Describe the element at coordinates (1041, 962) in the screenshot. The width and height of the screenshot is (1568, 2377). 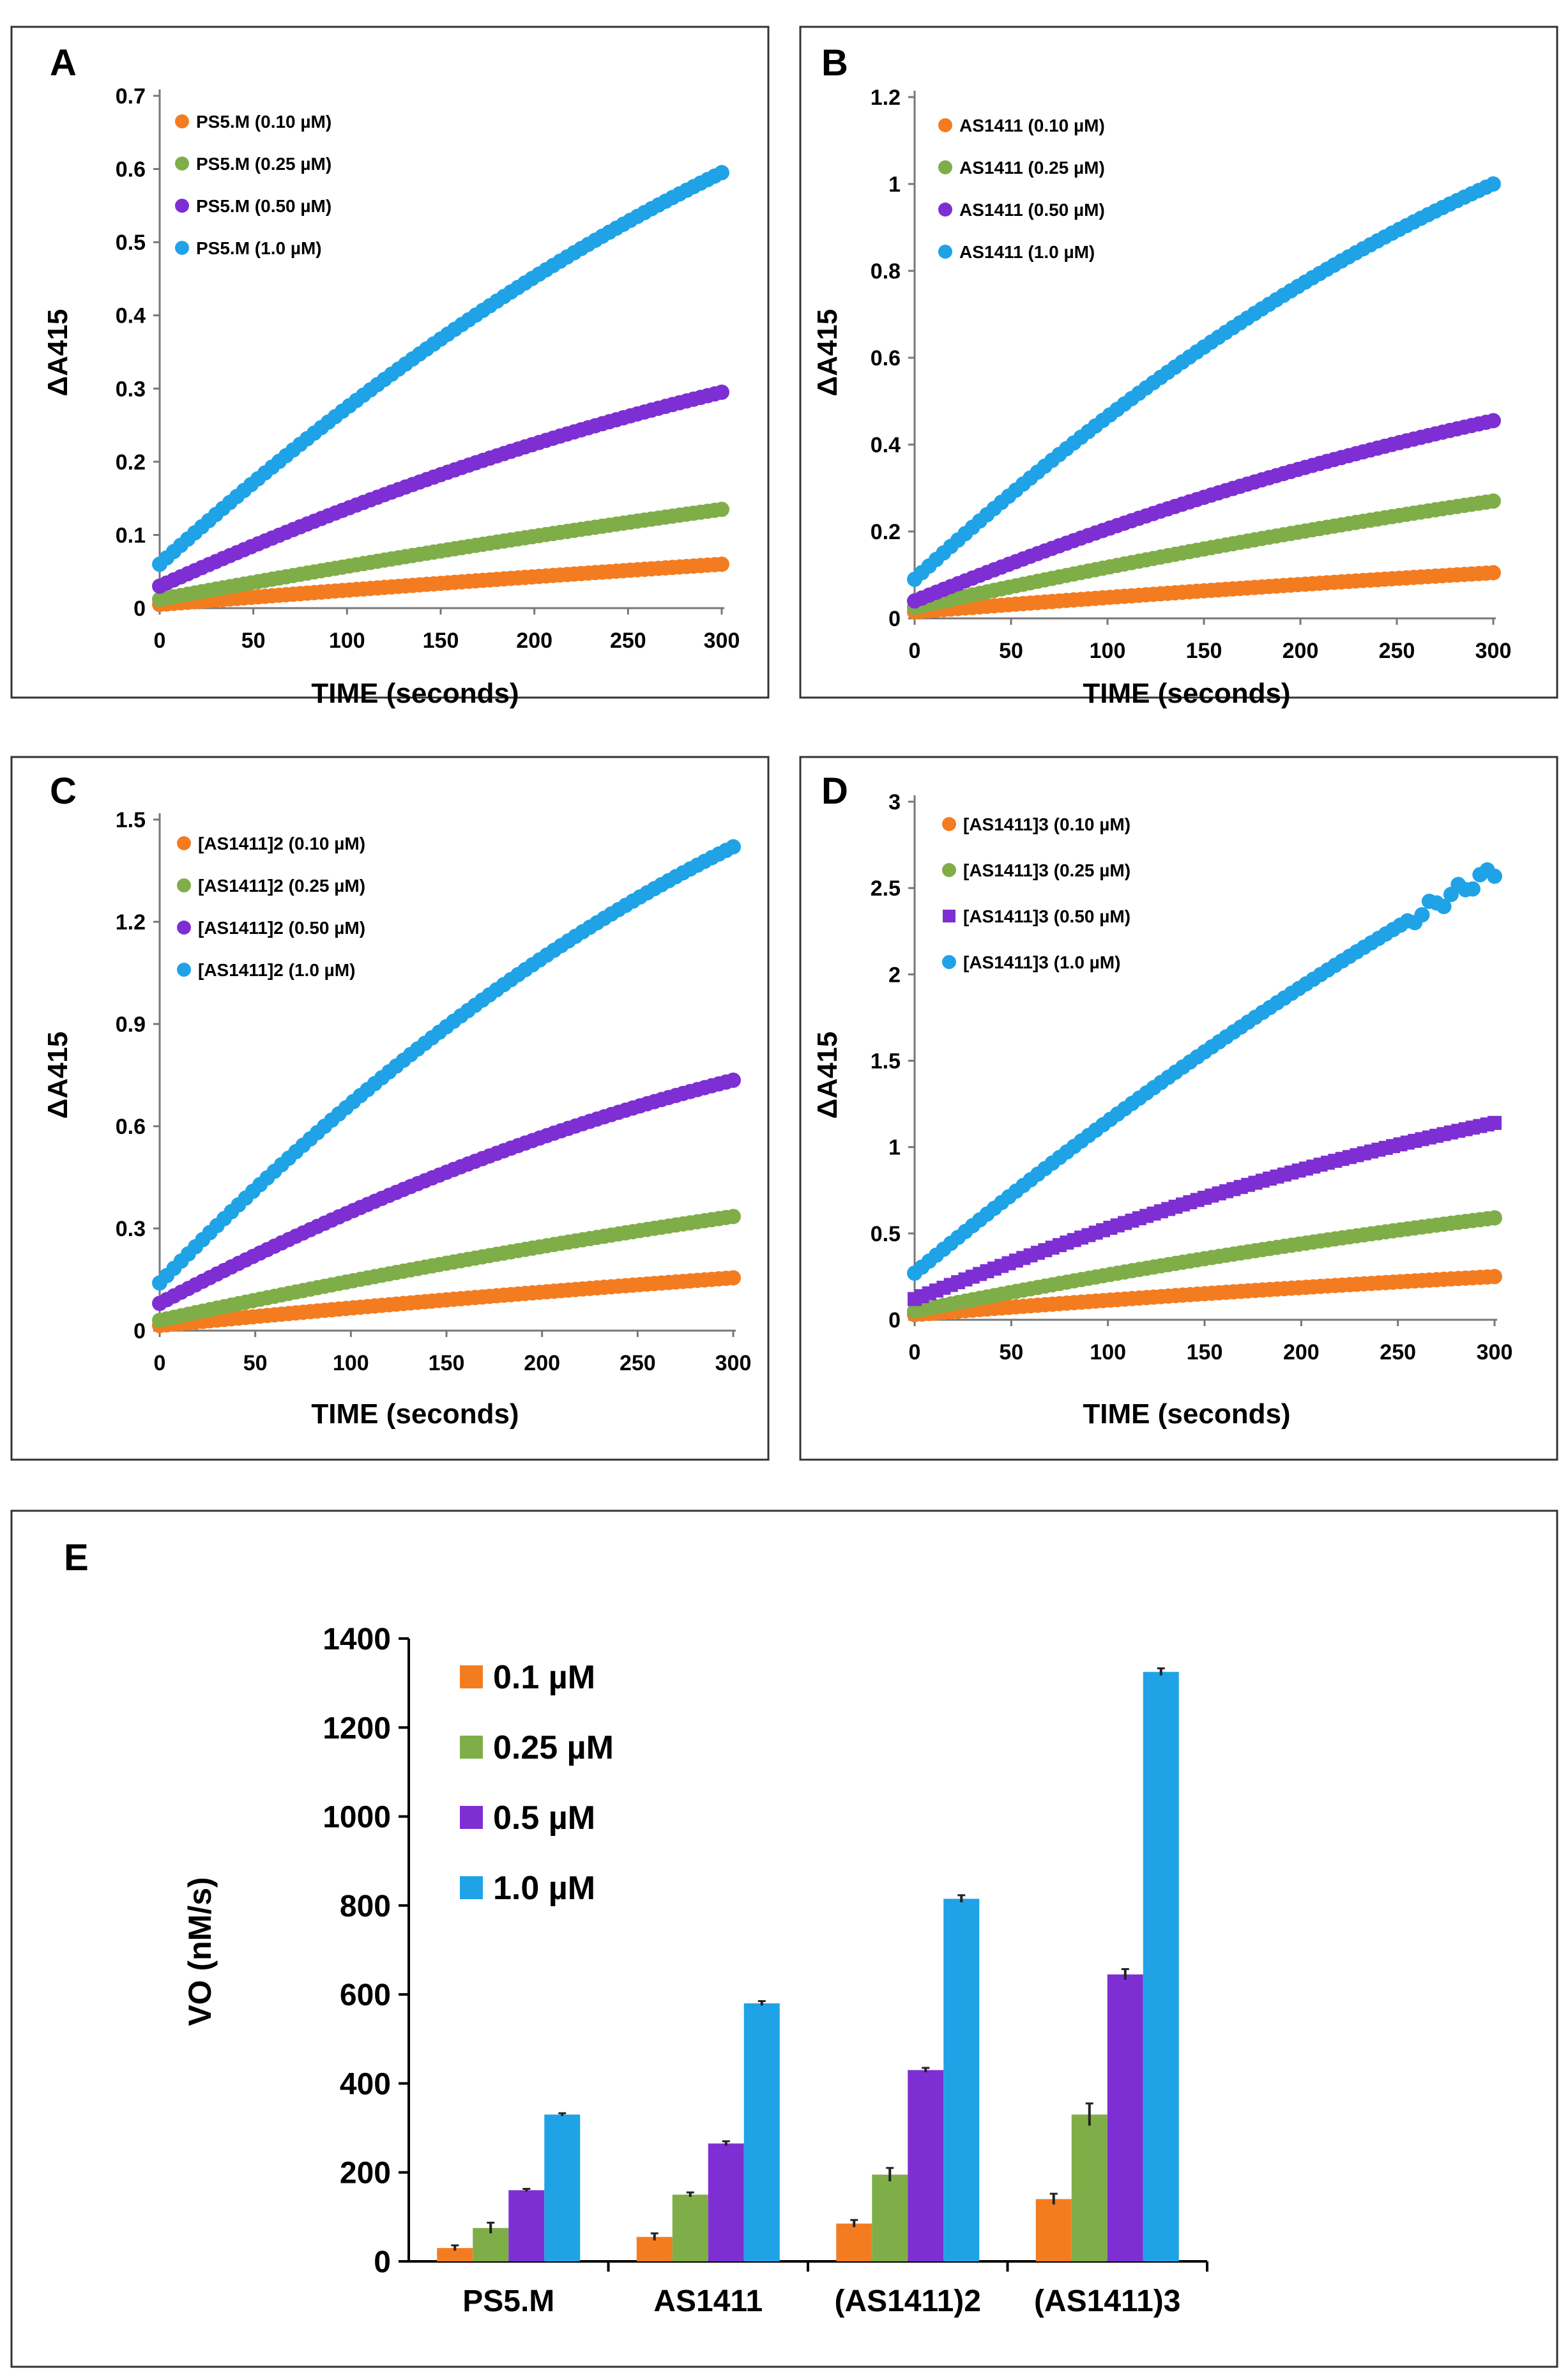
I see `legend-label: [AS1411]3 (1.0 µM)` at that location.